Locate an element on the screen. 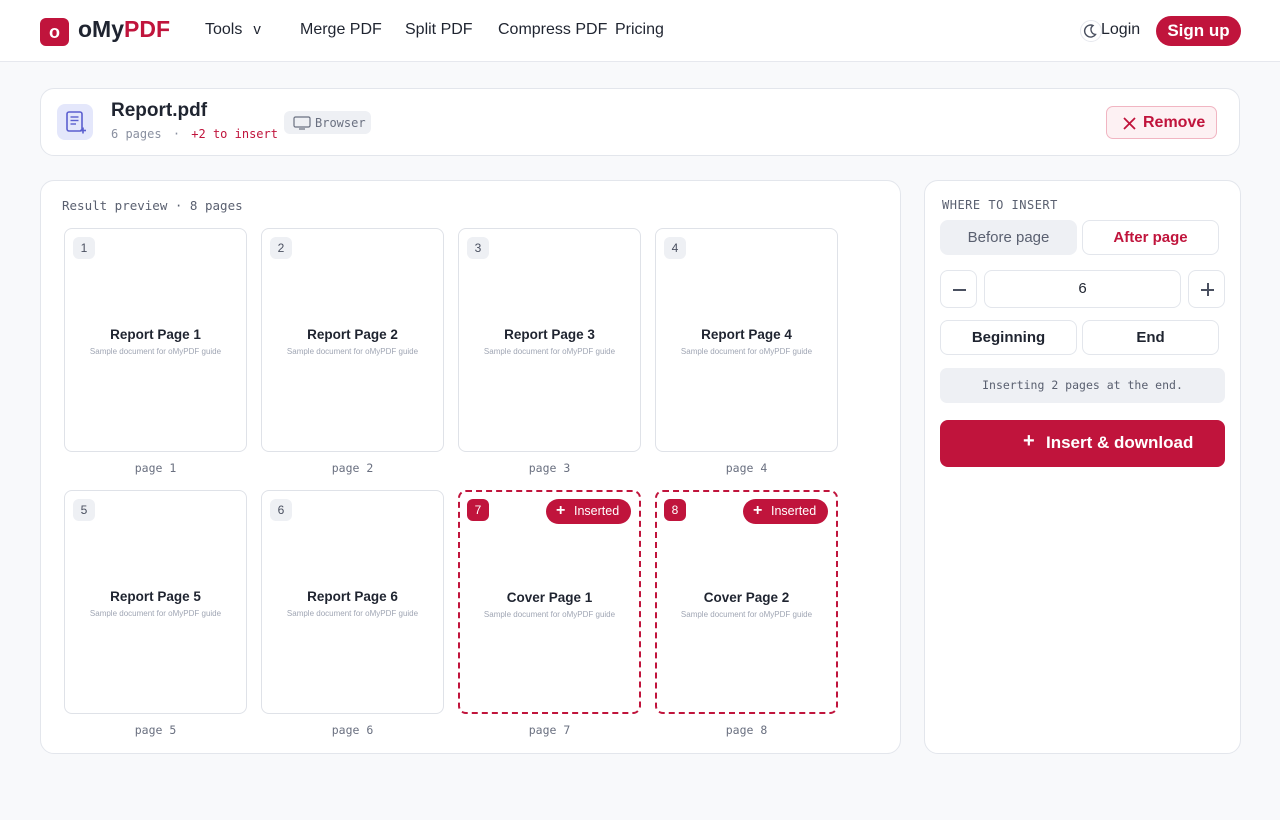 The width and height of the screenshot is (1280, 820). page-label: page 2 is located at coordinates (352, 468).